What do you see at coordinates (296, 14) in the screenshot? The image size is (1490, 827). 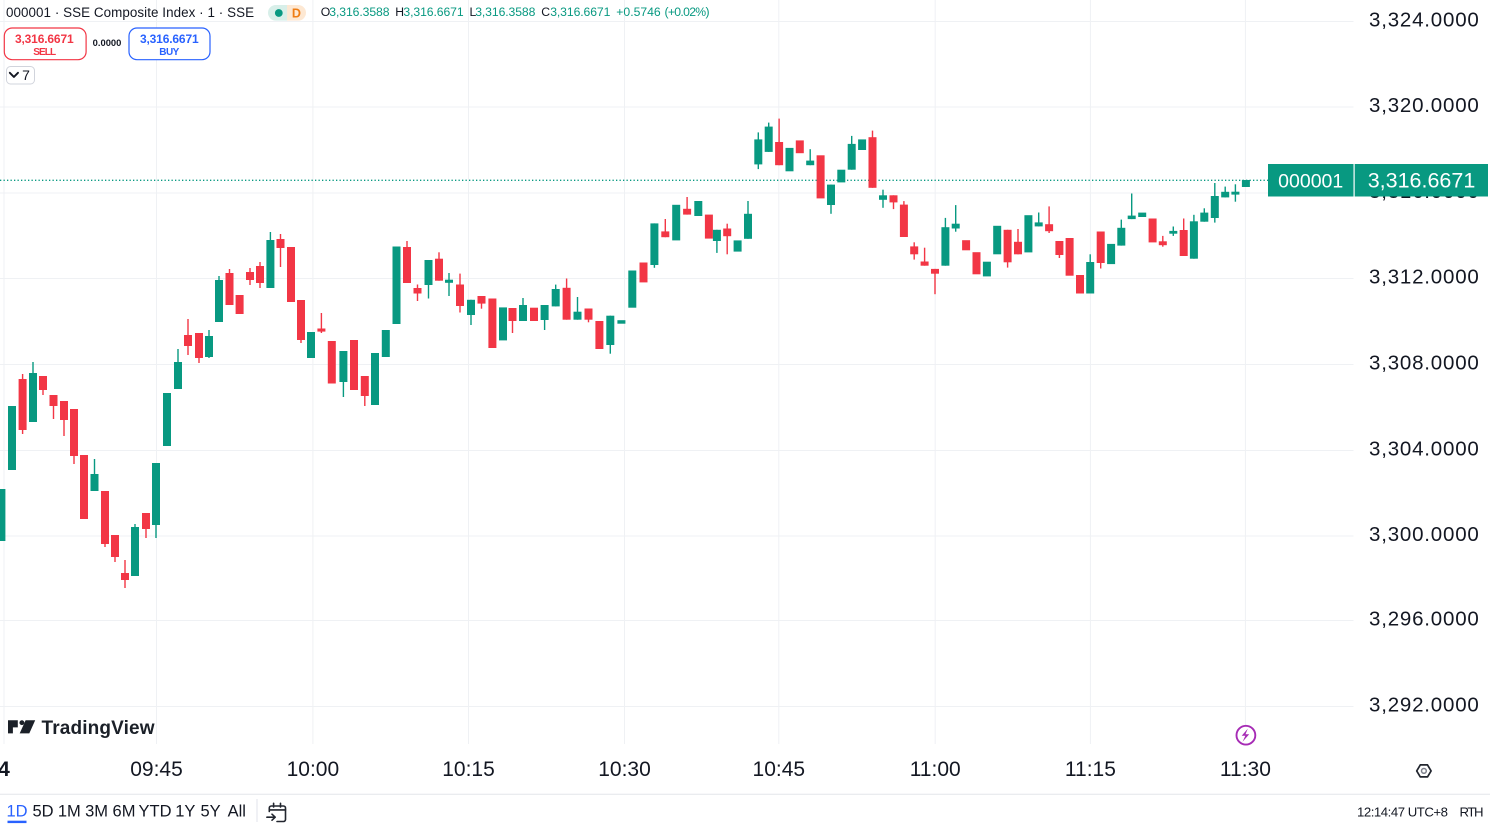 I see `svg-text: D` at bounding box center [296, 14].